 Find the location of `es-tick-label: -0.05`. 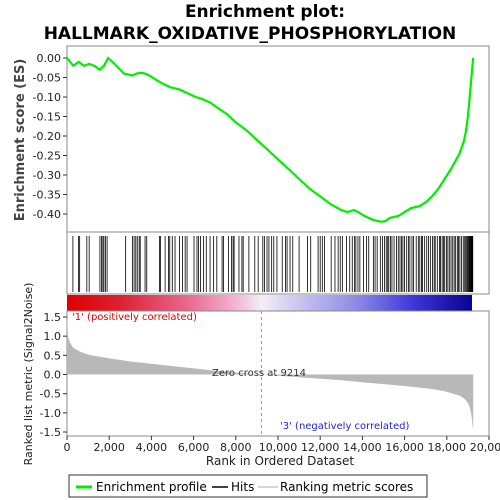

es-tick-label: -0.05 is located at coordinates (47, 78).